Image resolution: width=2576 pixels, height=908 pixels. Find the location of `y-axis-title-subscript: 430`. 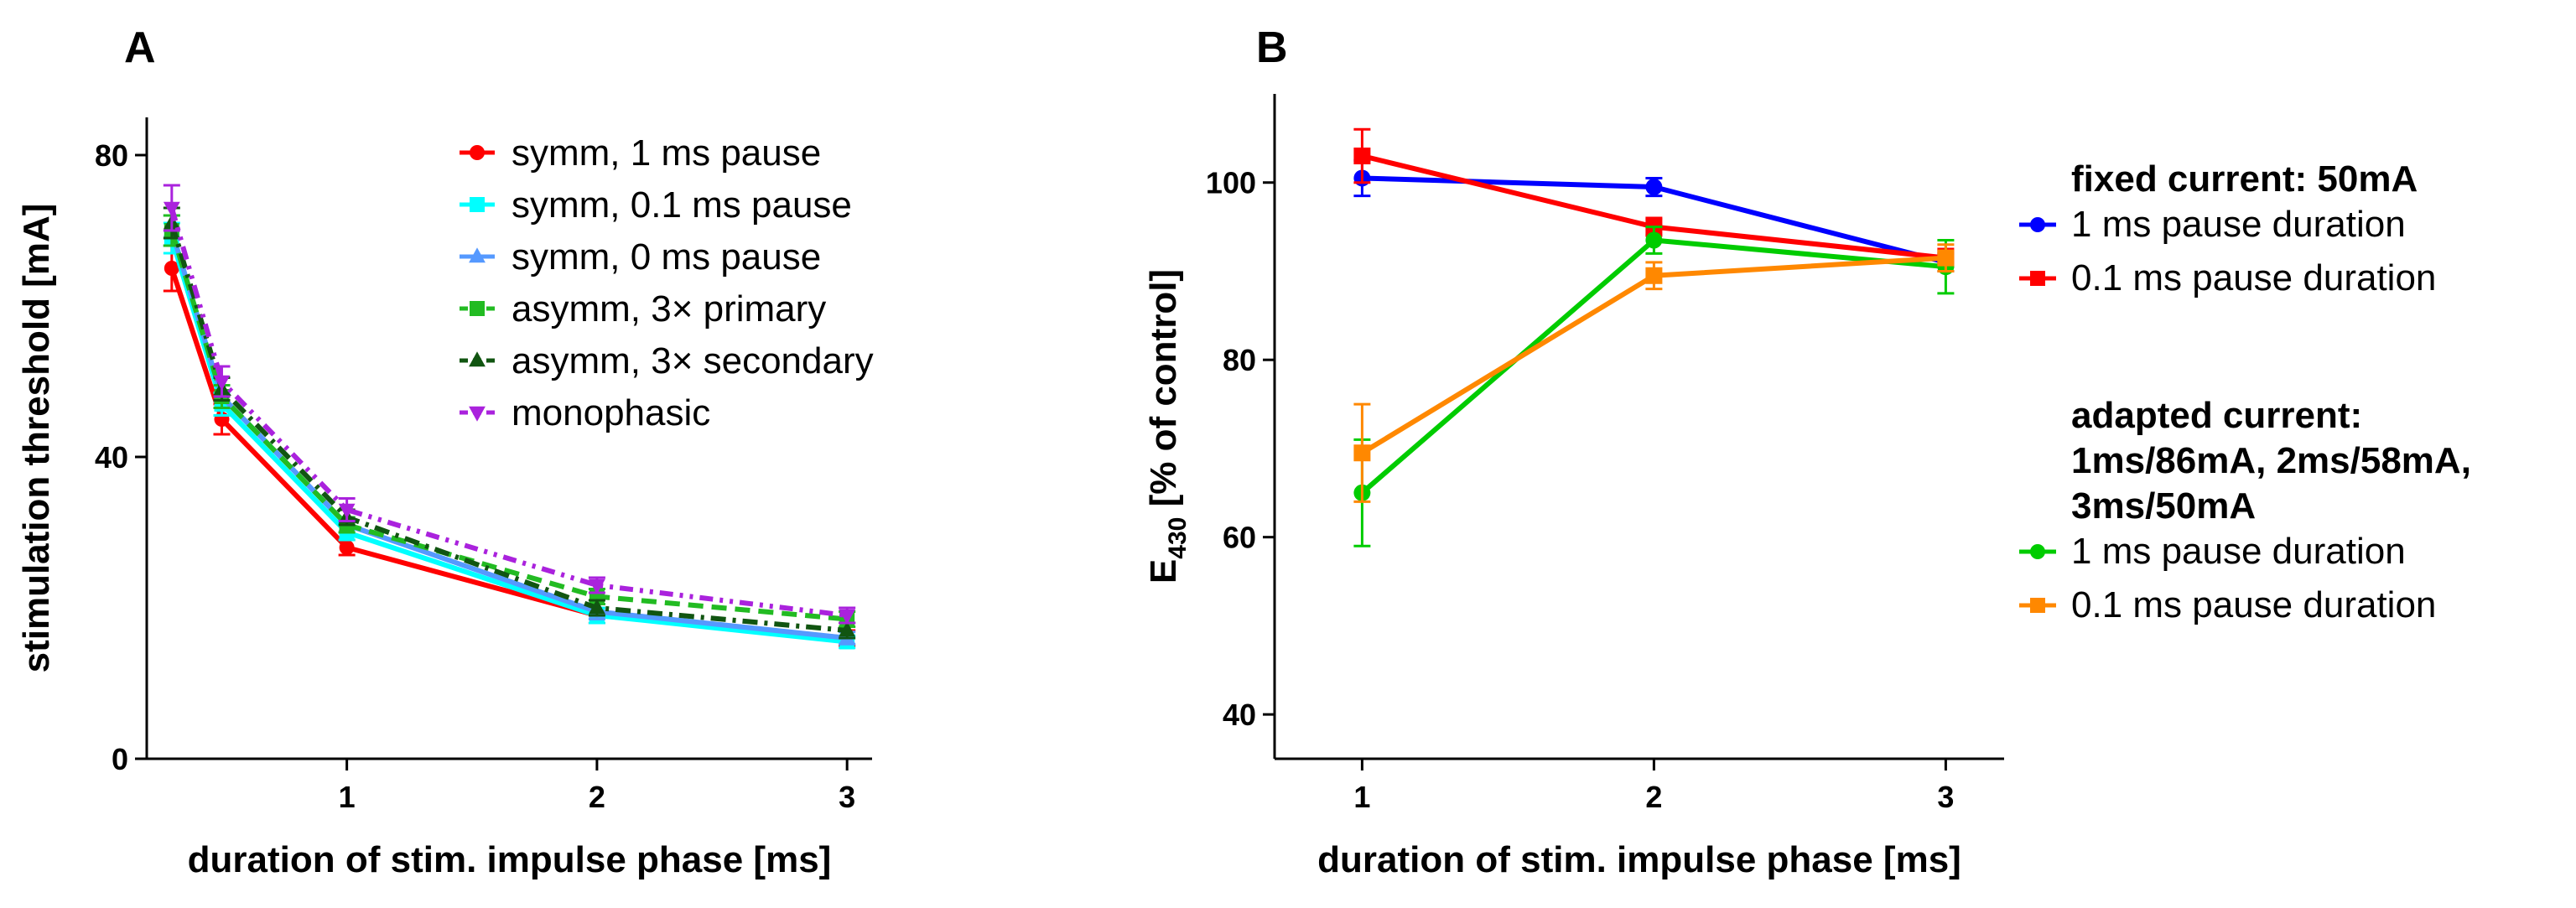

y-axis-title-subscript: 430 is located at coordinates (1178, 538).